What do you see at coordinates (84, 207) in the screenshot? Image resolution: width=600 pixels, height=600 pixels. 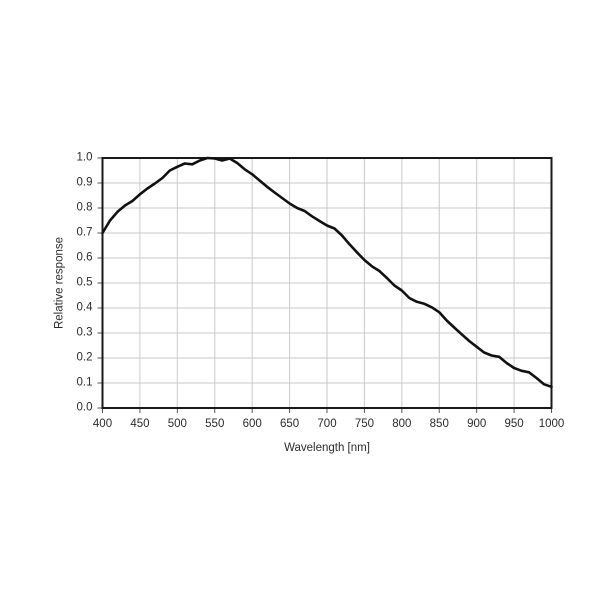 I see `y-tick-label: 0.8` at bounding box center [84, 207].